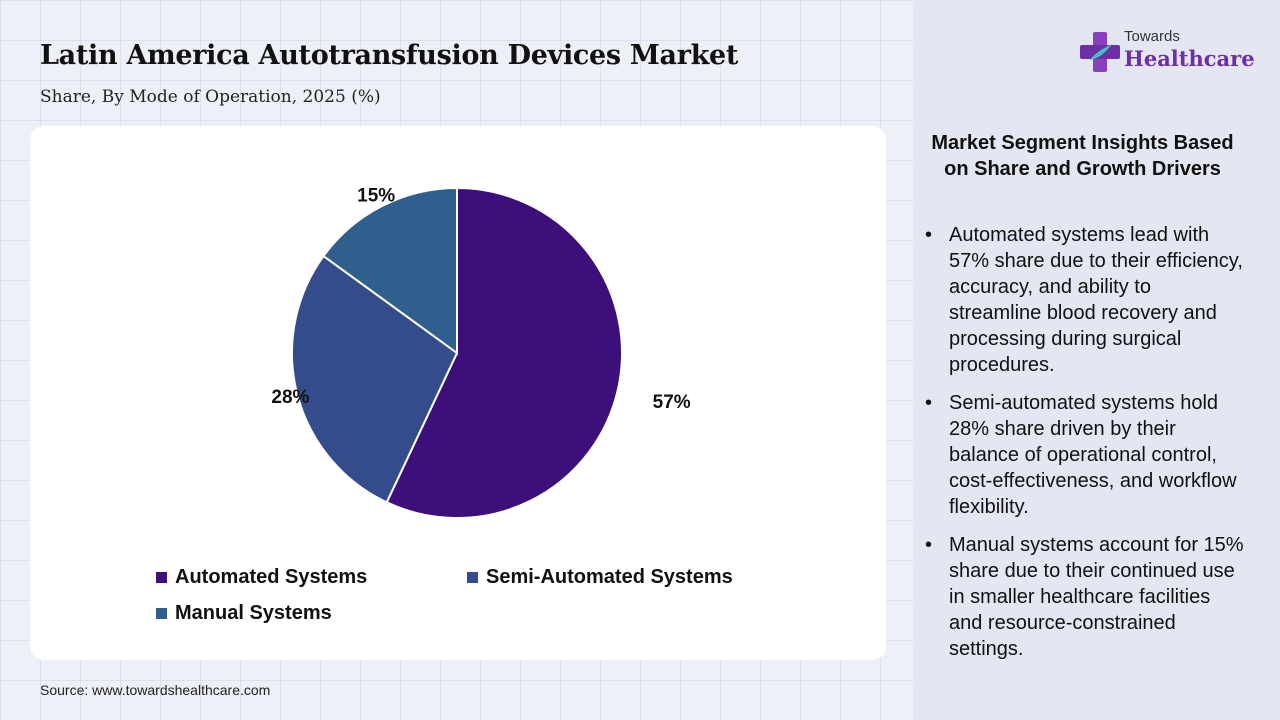  Describe the element at coordinates (376, 195) in the screenshot. I see `data-label-manual: 15%` at that location.